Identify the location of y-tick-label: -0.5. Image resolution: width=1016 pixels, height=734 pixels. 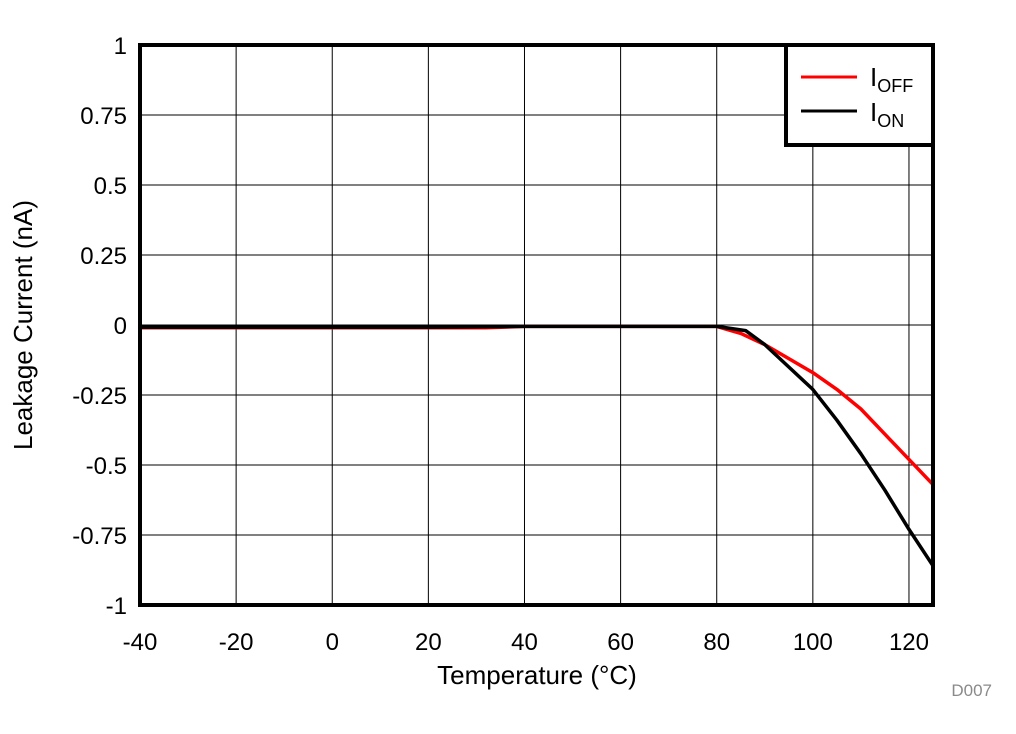
(106, 466).